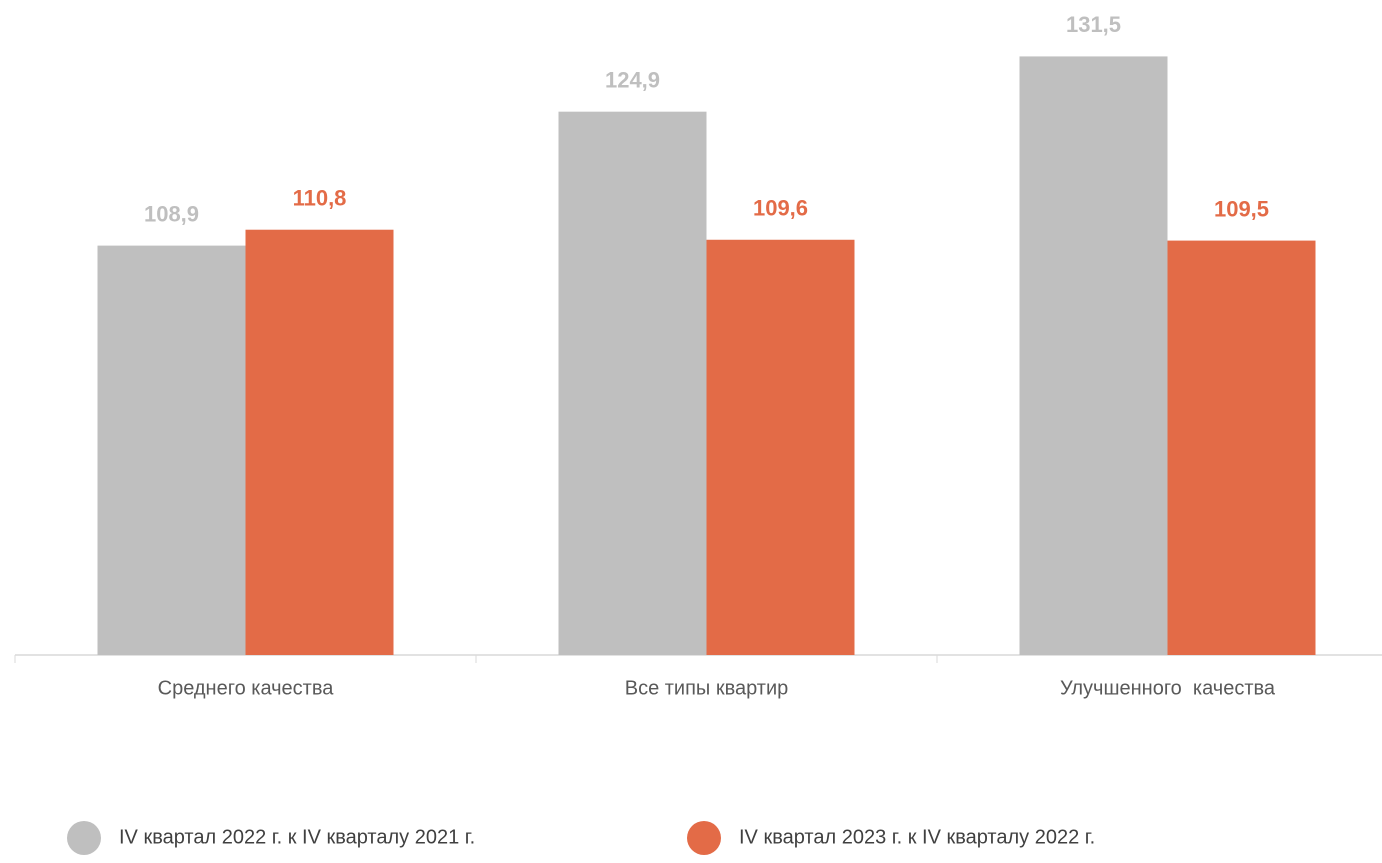 The width and height of the screenshot is (1382, 863). I want to click on value-label: 109,5, so click(1241, 208).